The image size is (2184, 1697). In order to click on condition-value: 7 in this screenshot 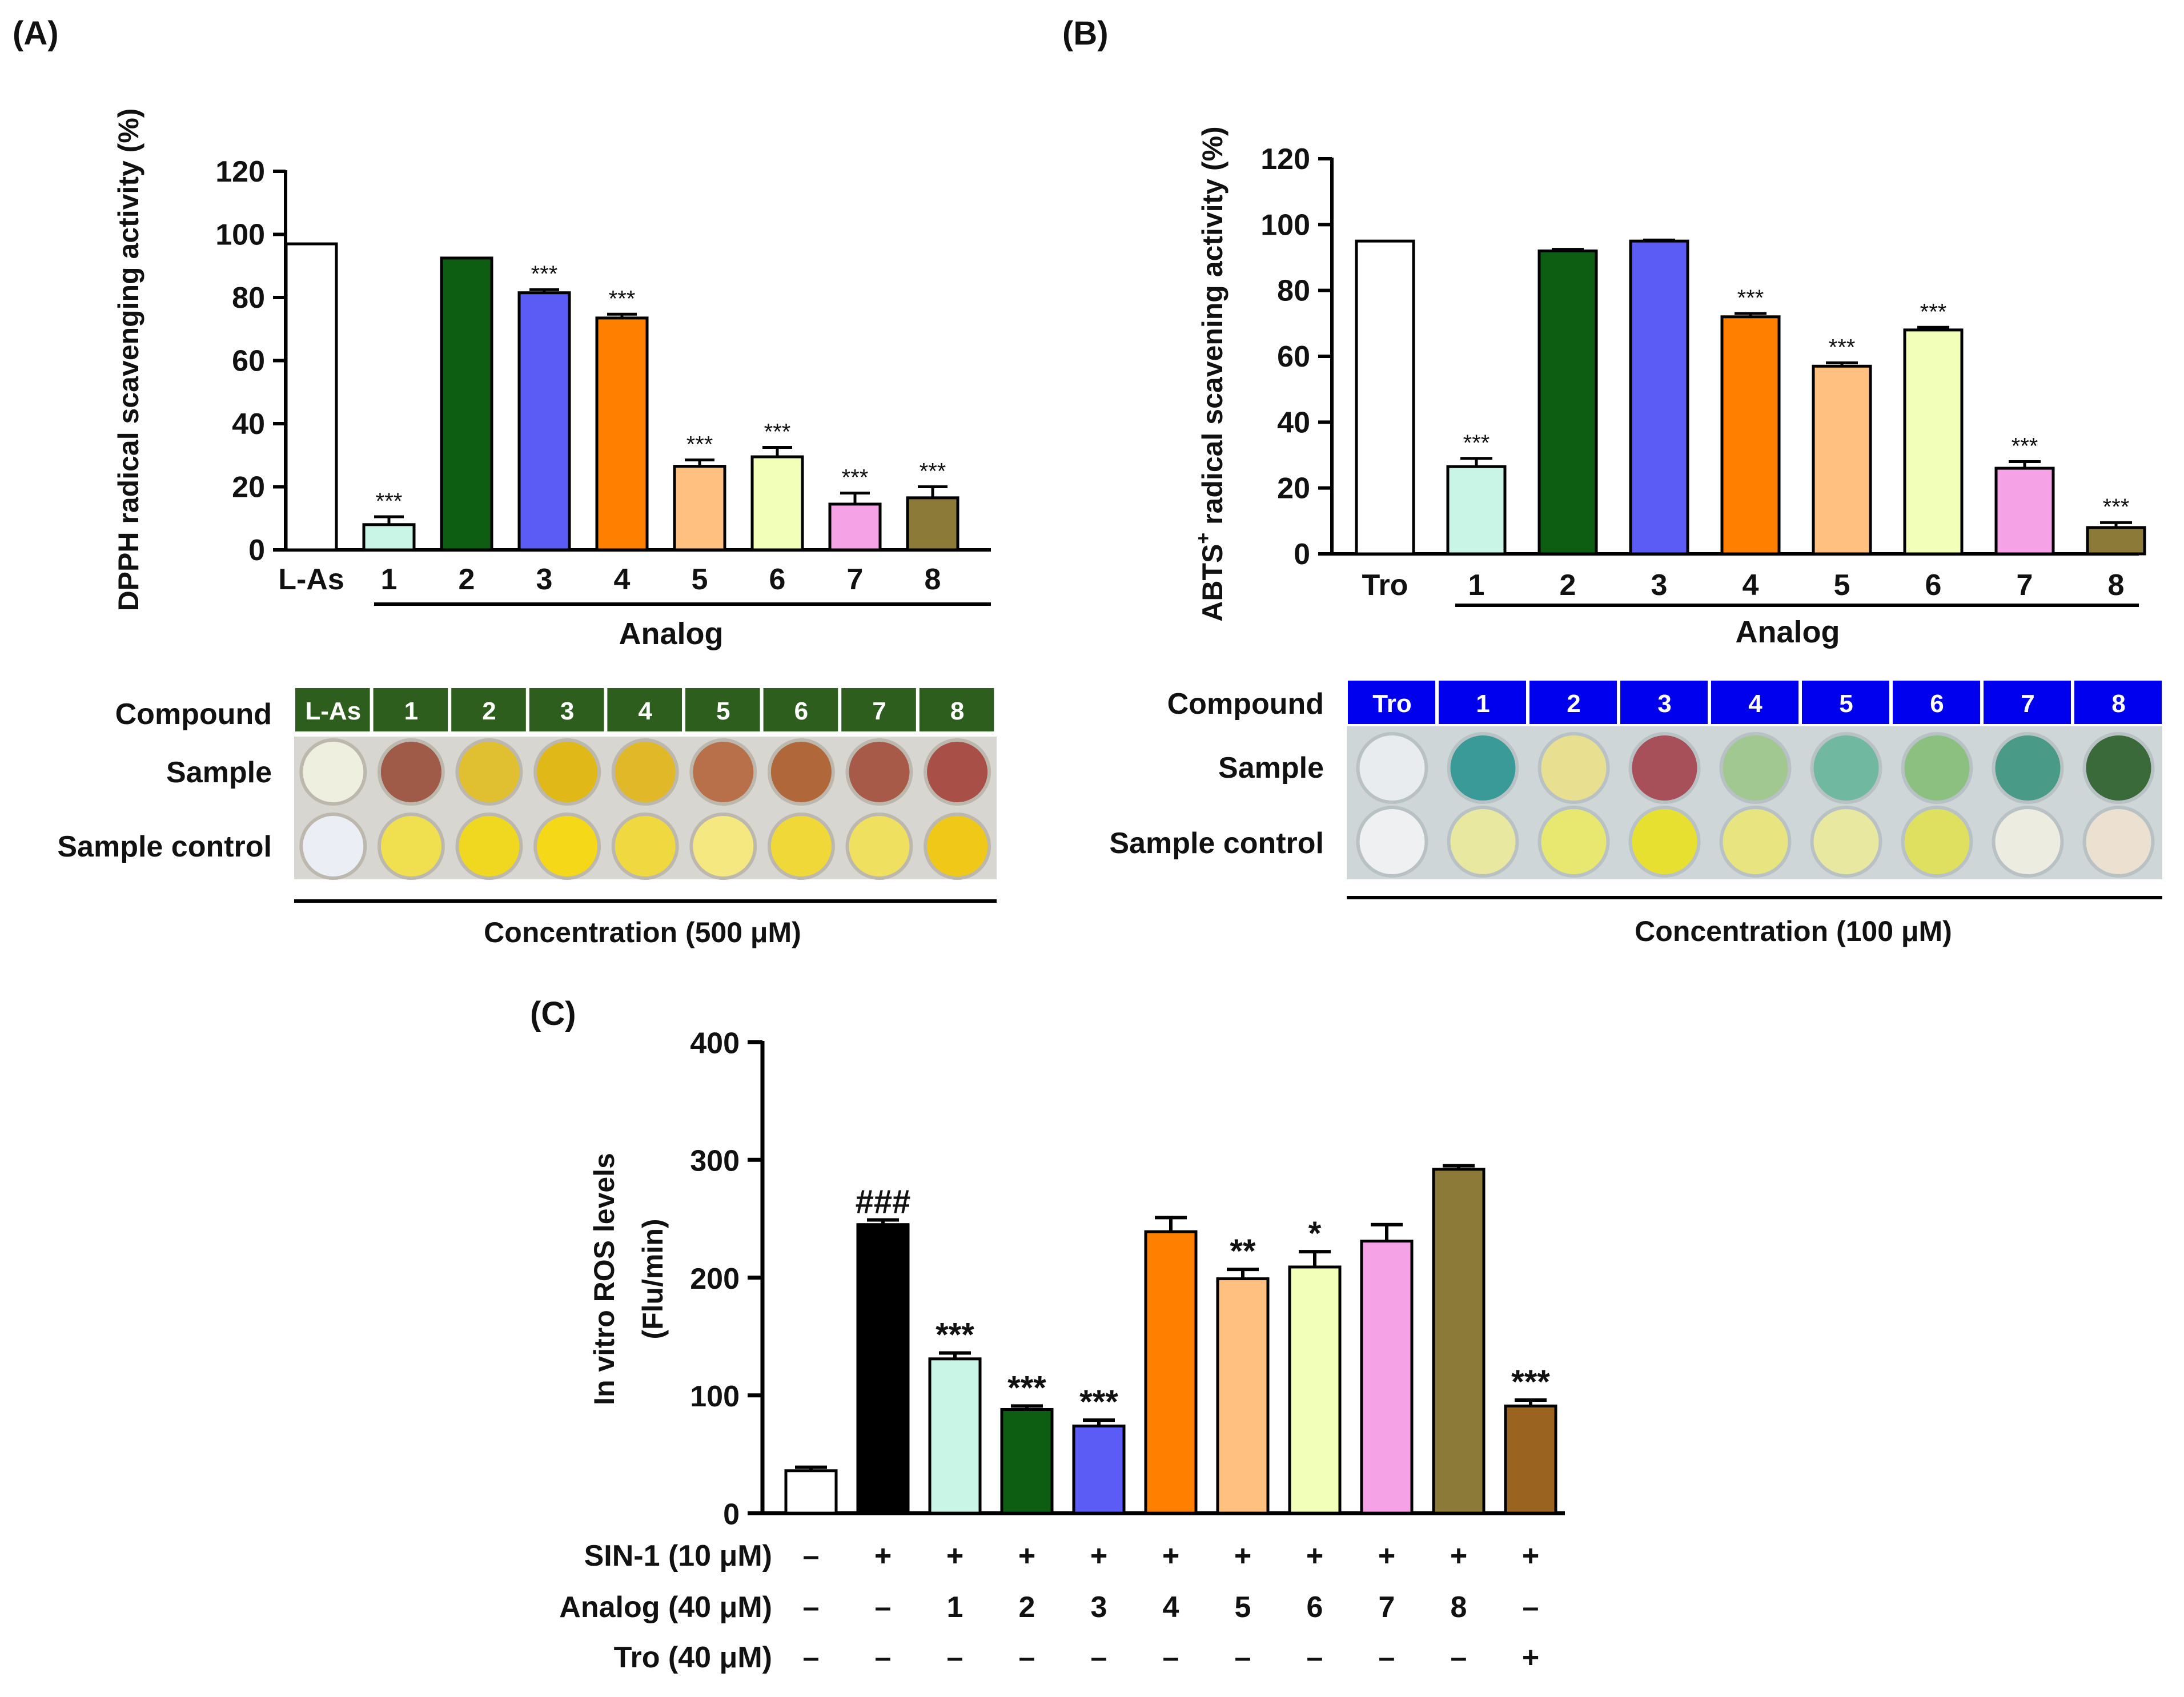, I will do `click(1387, 1607)`.